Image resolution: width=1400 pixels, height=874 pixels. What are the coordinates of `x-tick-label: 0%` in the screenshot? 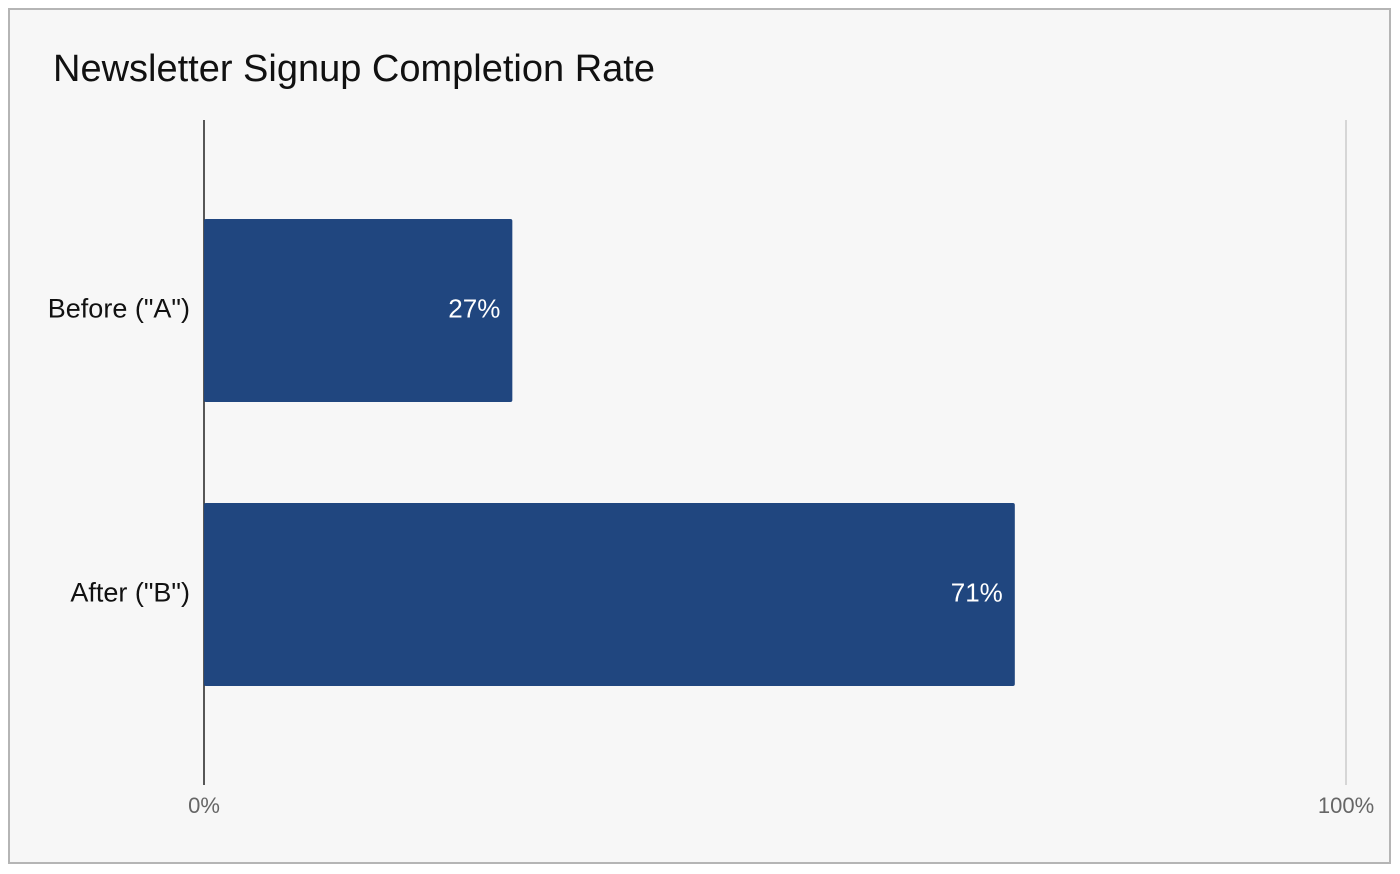 It's located at (204, 805).